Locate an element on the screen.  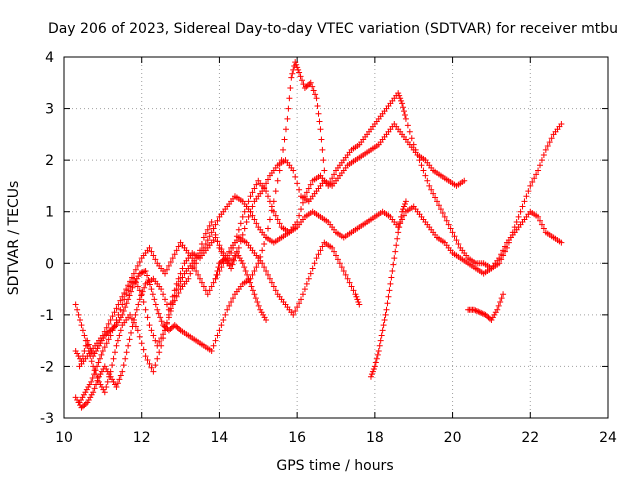
x-tick-label: 18 is located at coordinates (375, 438).